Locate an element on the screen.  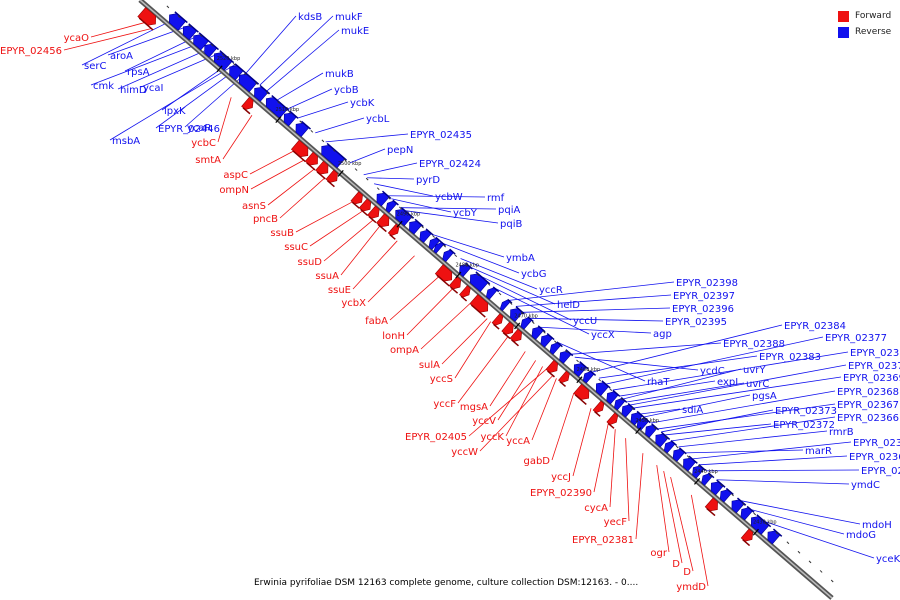
gene-label-d: D is located at coordinates (676, 564).